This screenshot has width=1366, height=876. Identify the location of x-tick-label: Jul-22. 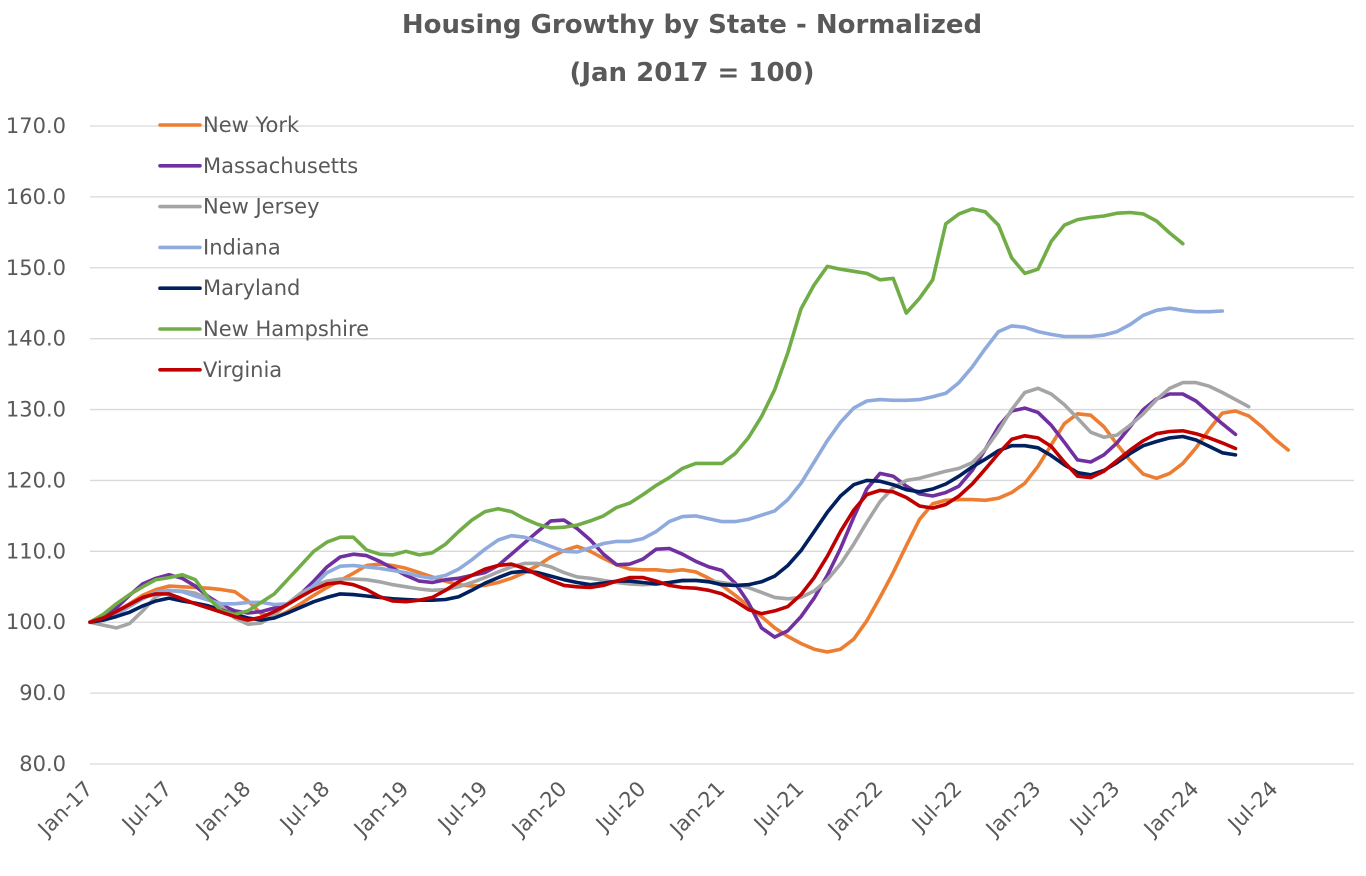
(936, 807).